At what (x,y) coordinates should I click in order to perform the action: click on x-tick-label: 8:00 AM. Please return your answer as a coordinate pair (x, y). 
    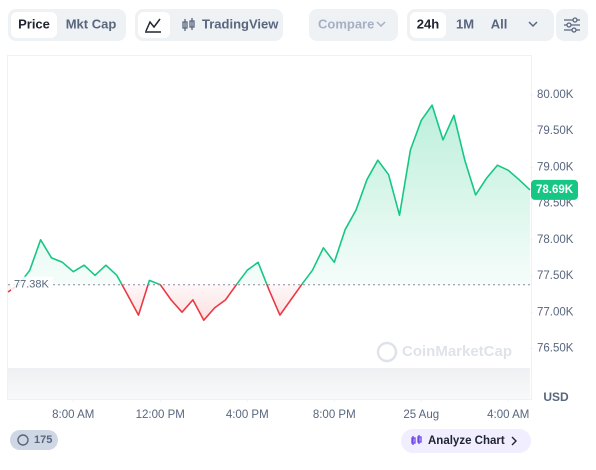
    Looking at the image, I should click on (73, 415).